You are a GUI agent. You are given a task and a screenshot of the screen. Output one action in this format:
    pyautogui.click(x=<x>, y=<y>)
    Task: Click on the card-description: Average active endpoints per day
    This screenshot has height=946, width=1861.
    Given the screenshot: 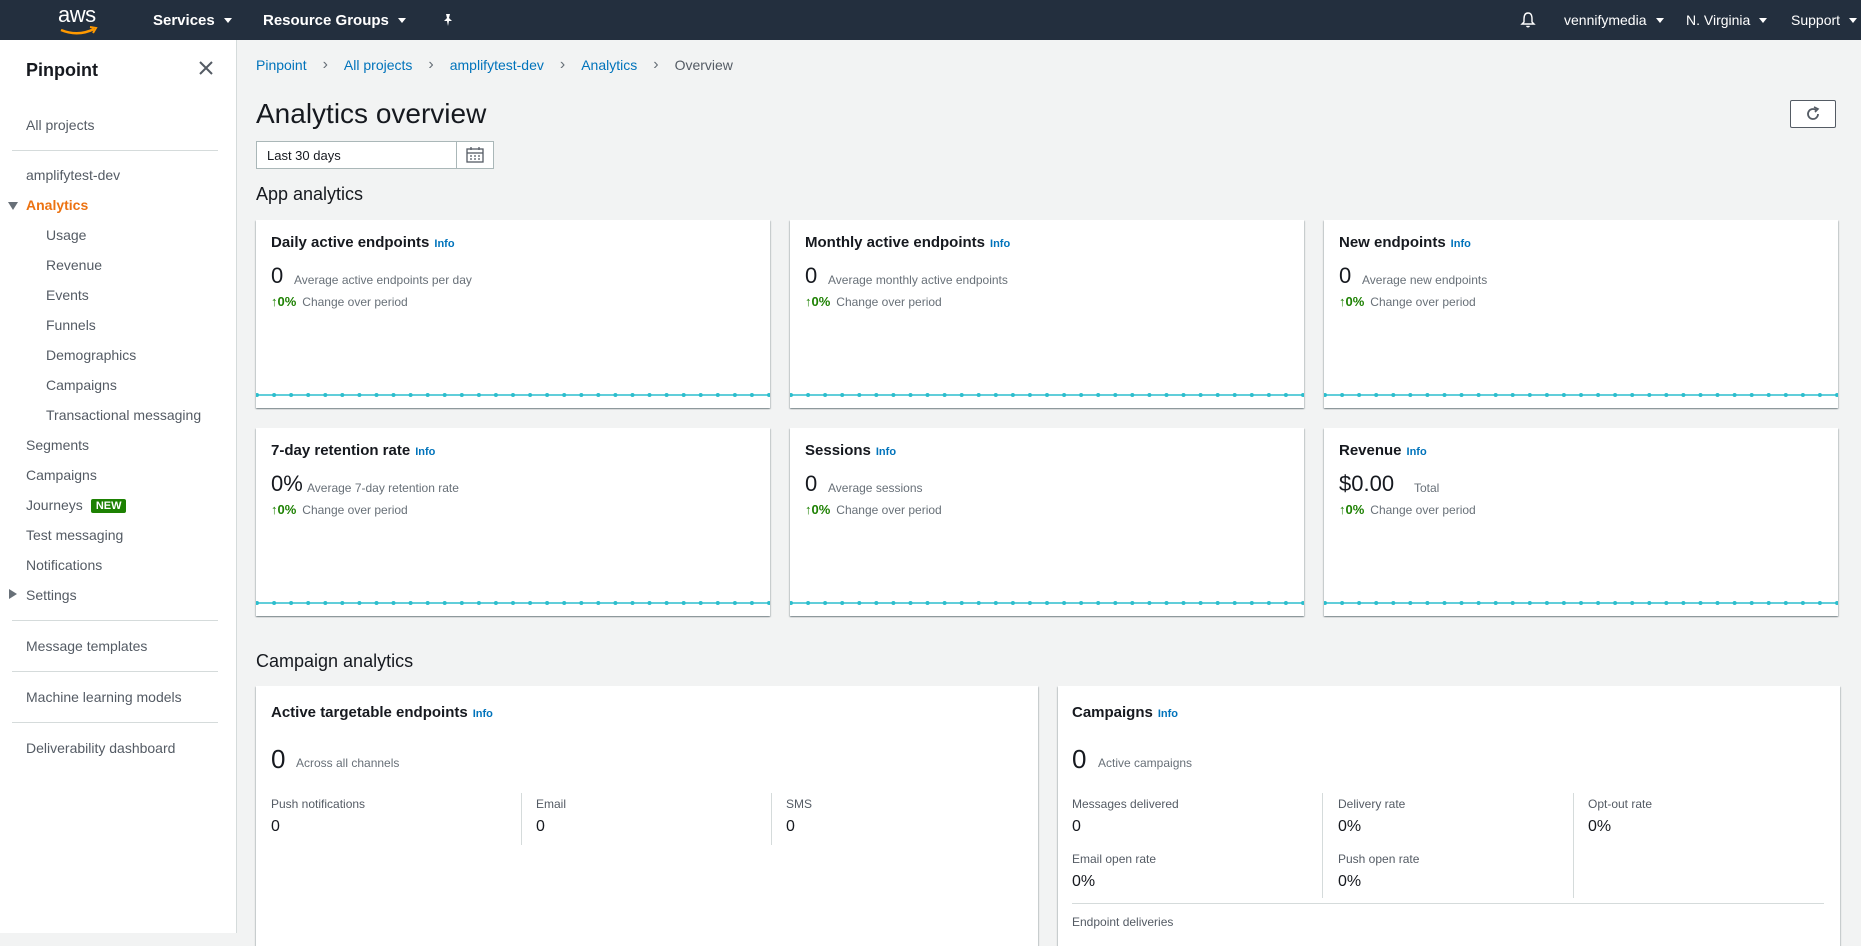 What is the action you would take?
    pyautogui.click(x=383, y=280)
    